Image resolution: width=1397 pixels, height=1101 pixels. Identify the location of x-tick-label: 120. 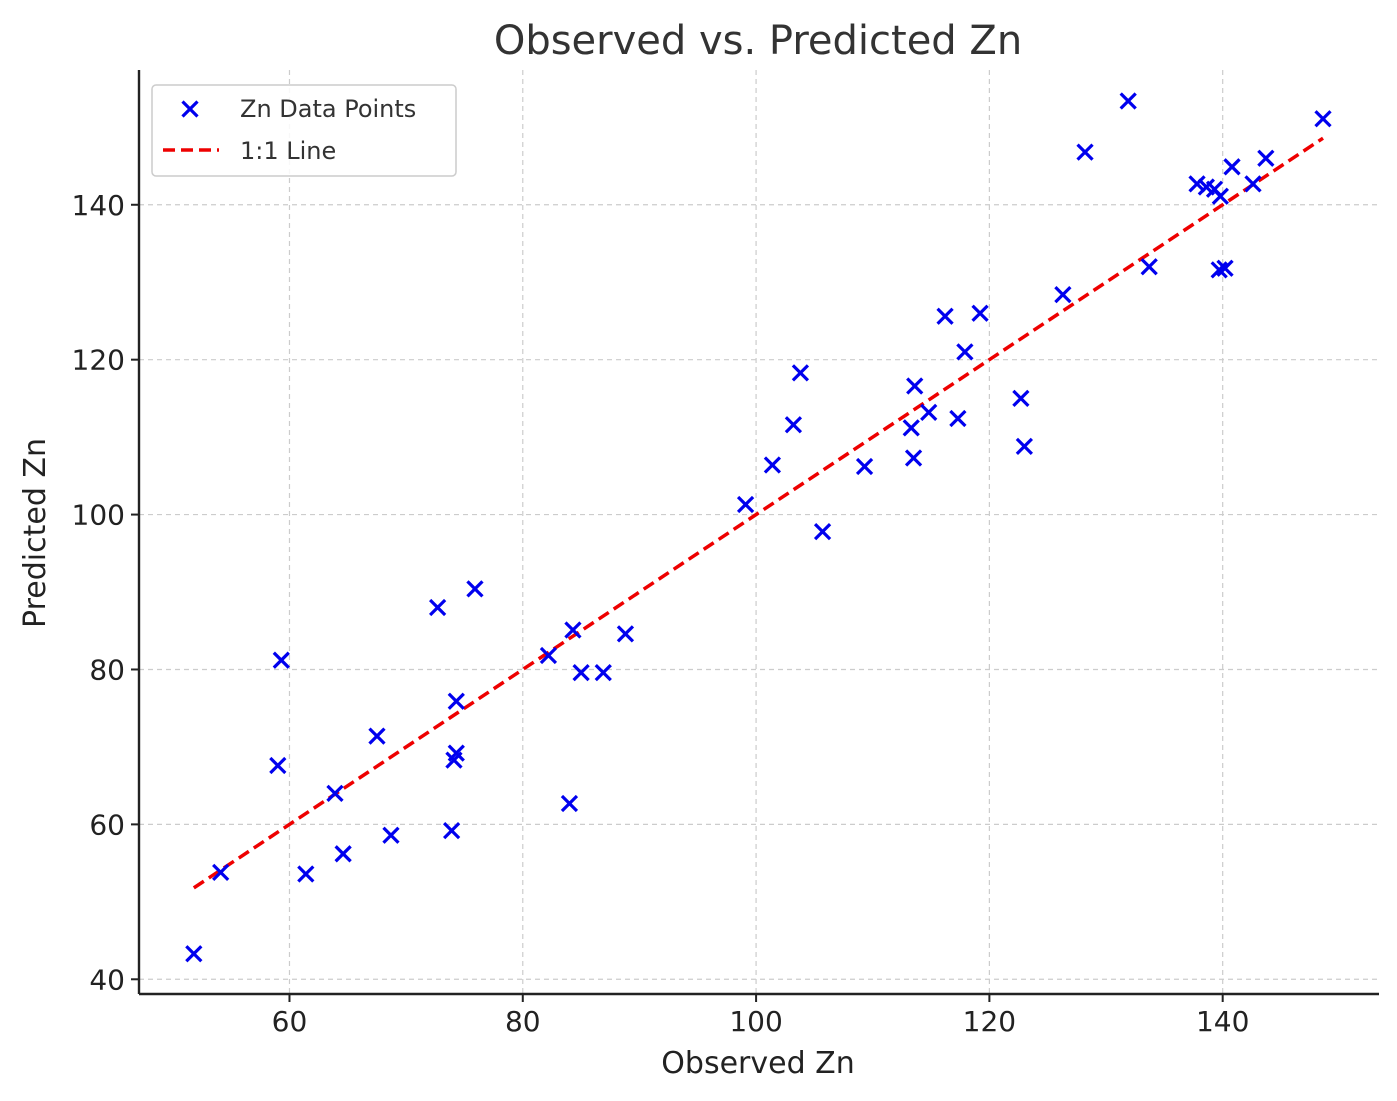
(989, 1021).